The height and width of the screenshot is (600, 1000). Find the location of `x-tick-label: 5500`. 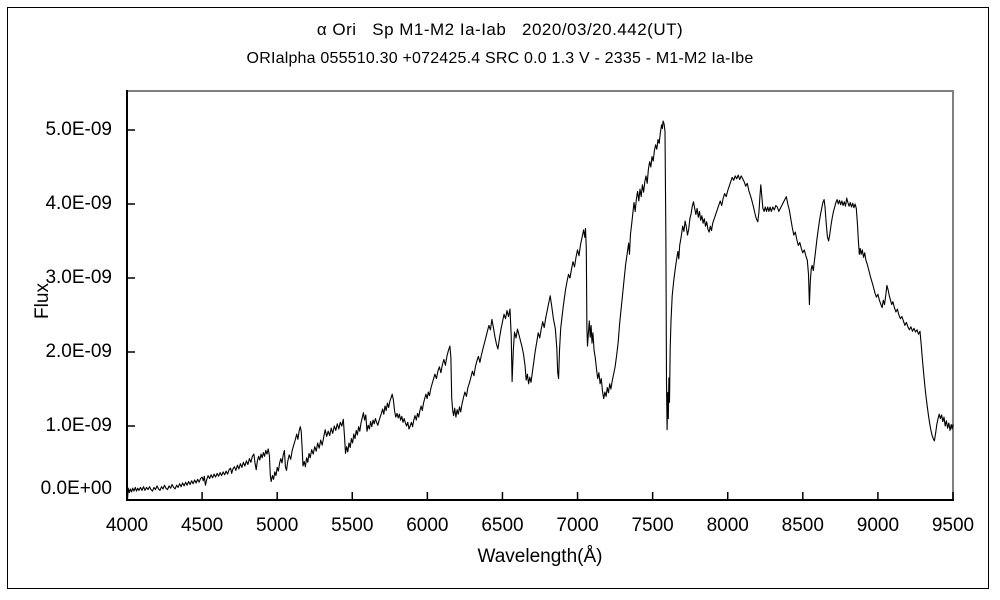

x-tick-label: 5500 is located at coordinates (352, 525).